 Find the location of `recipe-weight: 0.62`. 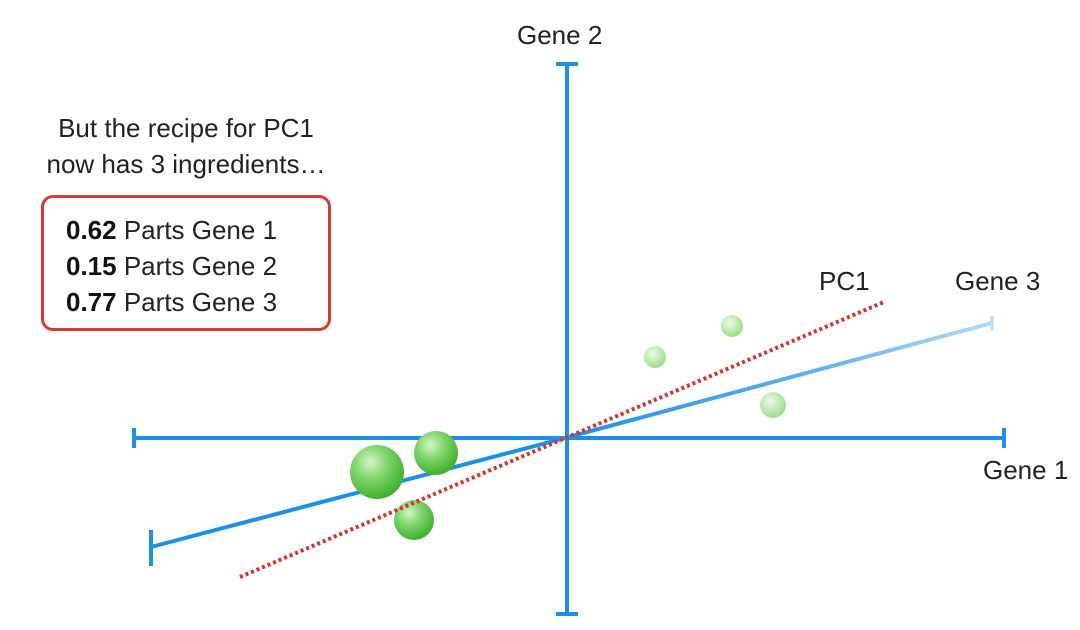

recipe-weight: 0.62 is located at coordinates (91, 230).